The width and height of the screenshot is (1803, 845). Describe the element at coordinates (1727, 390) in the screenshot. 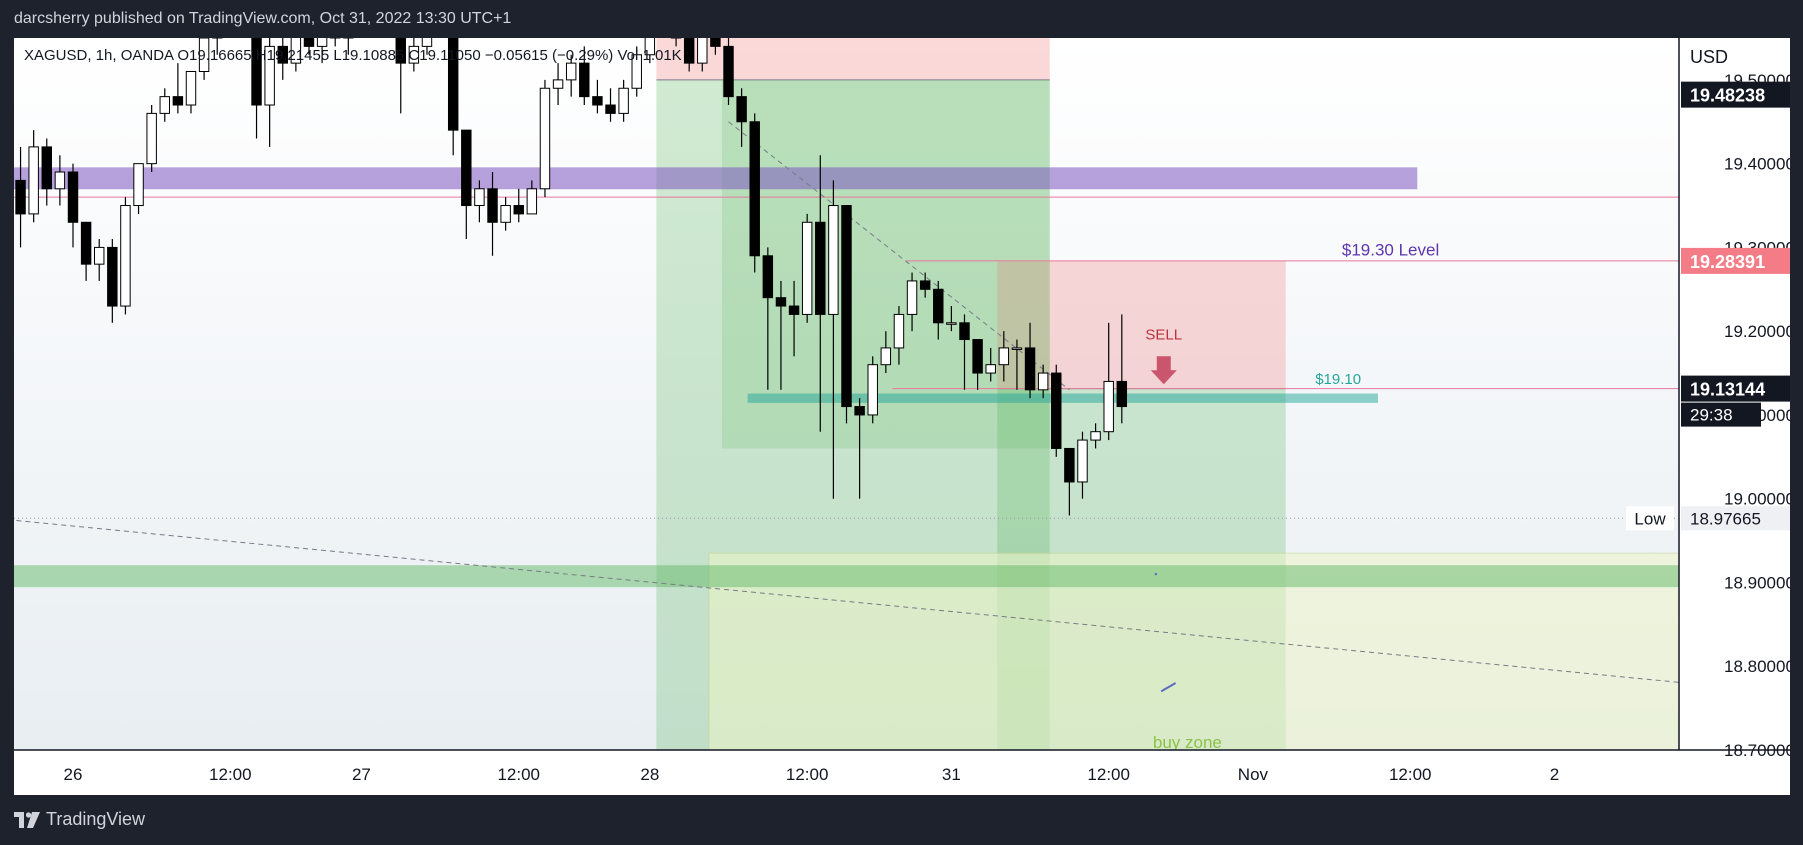

I see `price-tag-value: 19.13144` at that location.